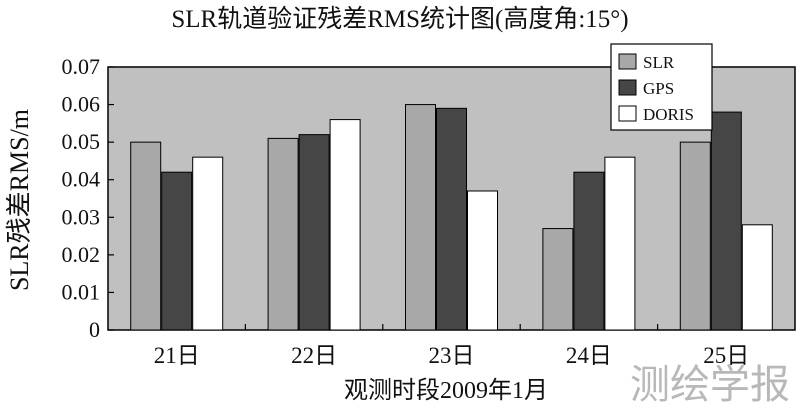  Describe the element at coordinates (314, 355) in the screenshot. I see `x-tick-label: 22日` at that location.